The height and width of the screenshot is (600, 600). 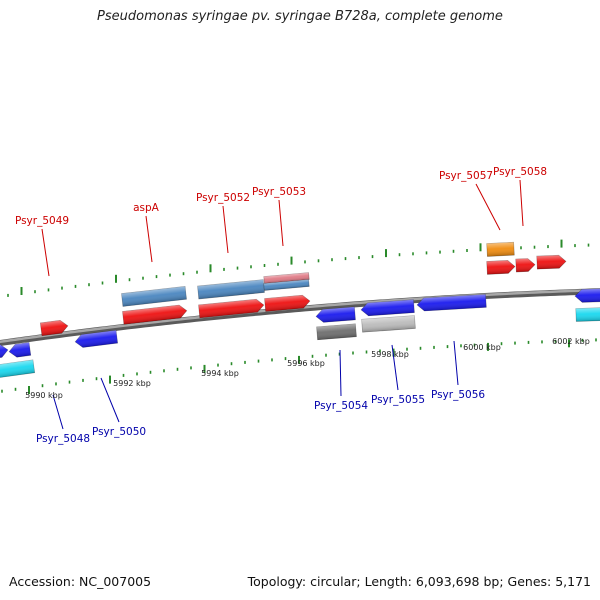 I want to click on gene-red-psyr5058-b, so click(x=551, y=262).